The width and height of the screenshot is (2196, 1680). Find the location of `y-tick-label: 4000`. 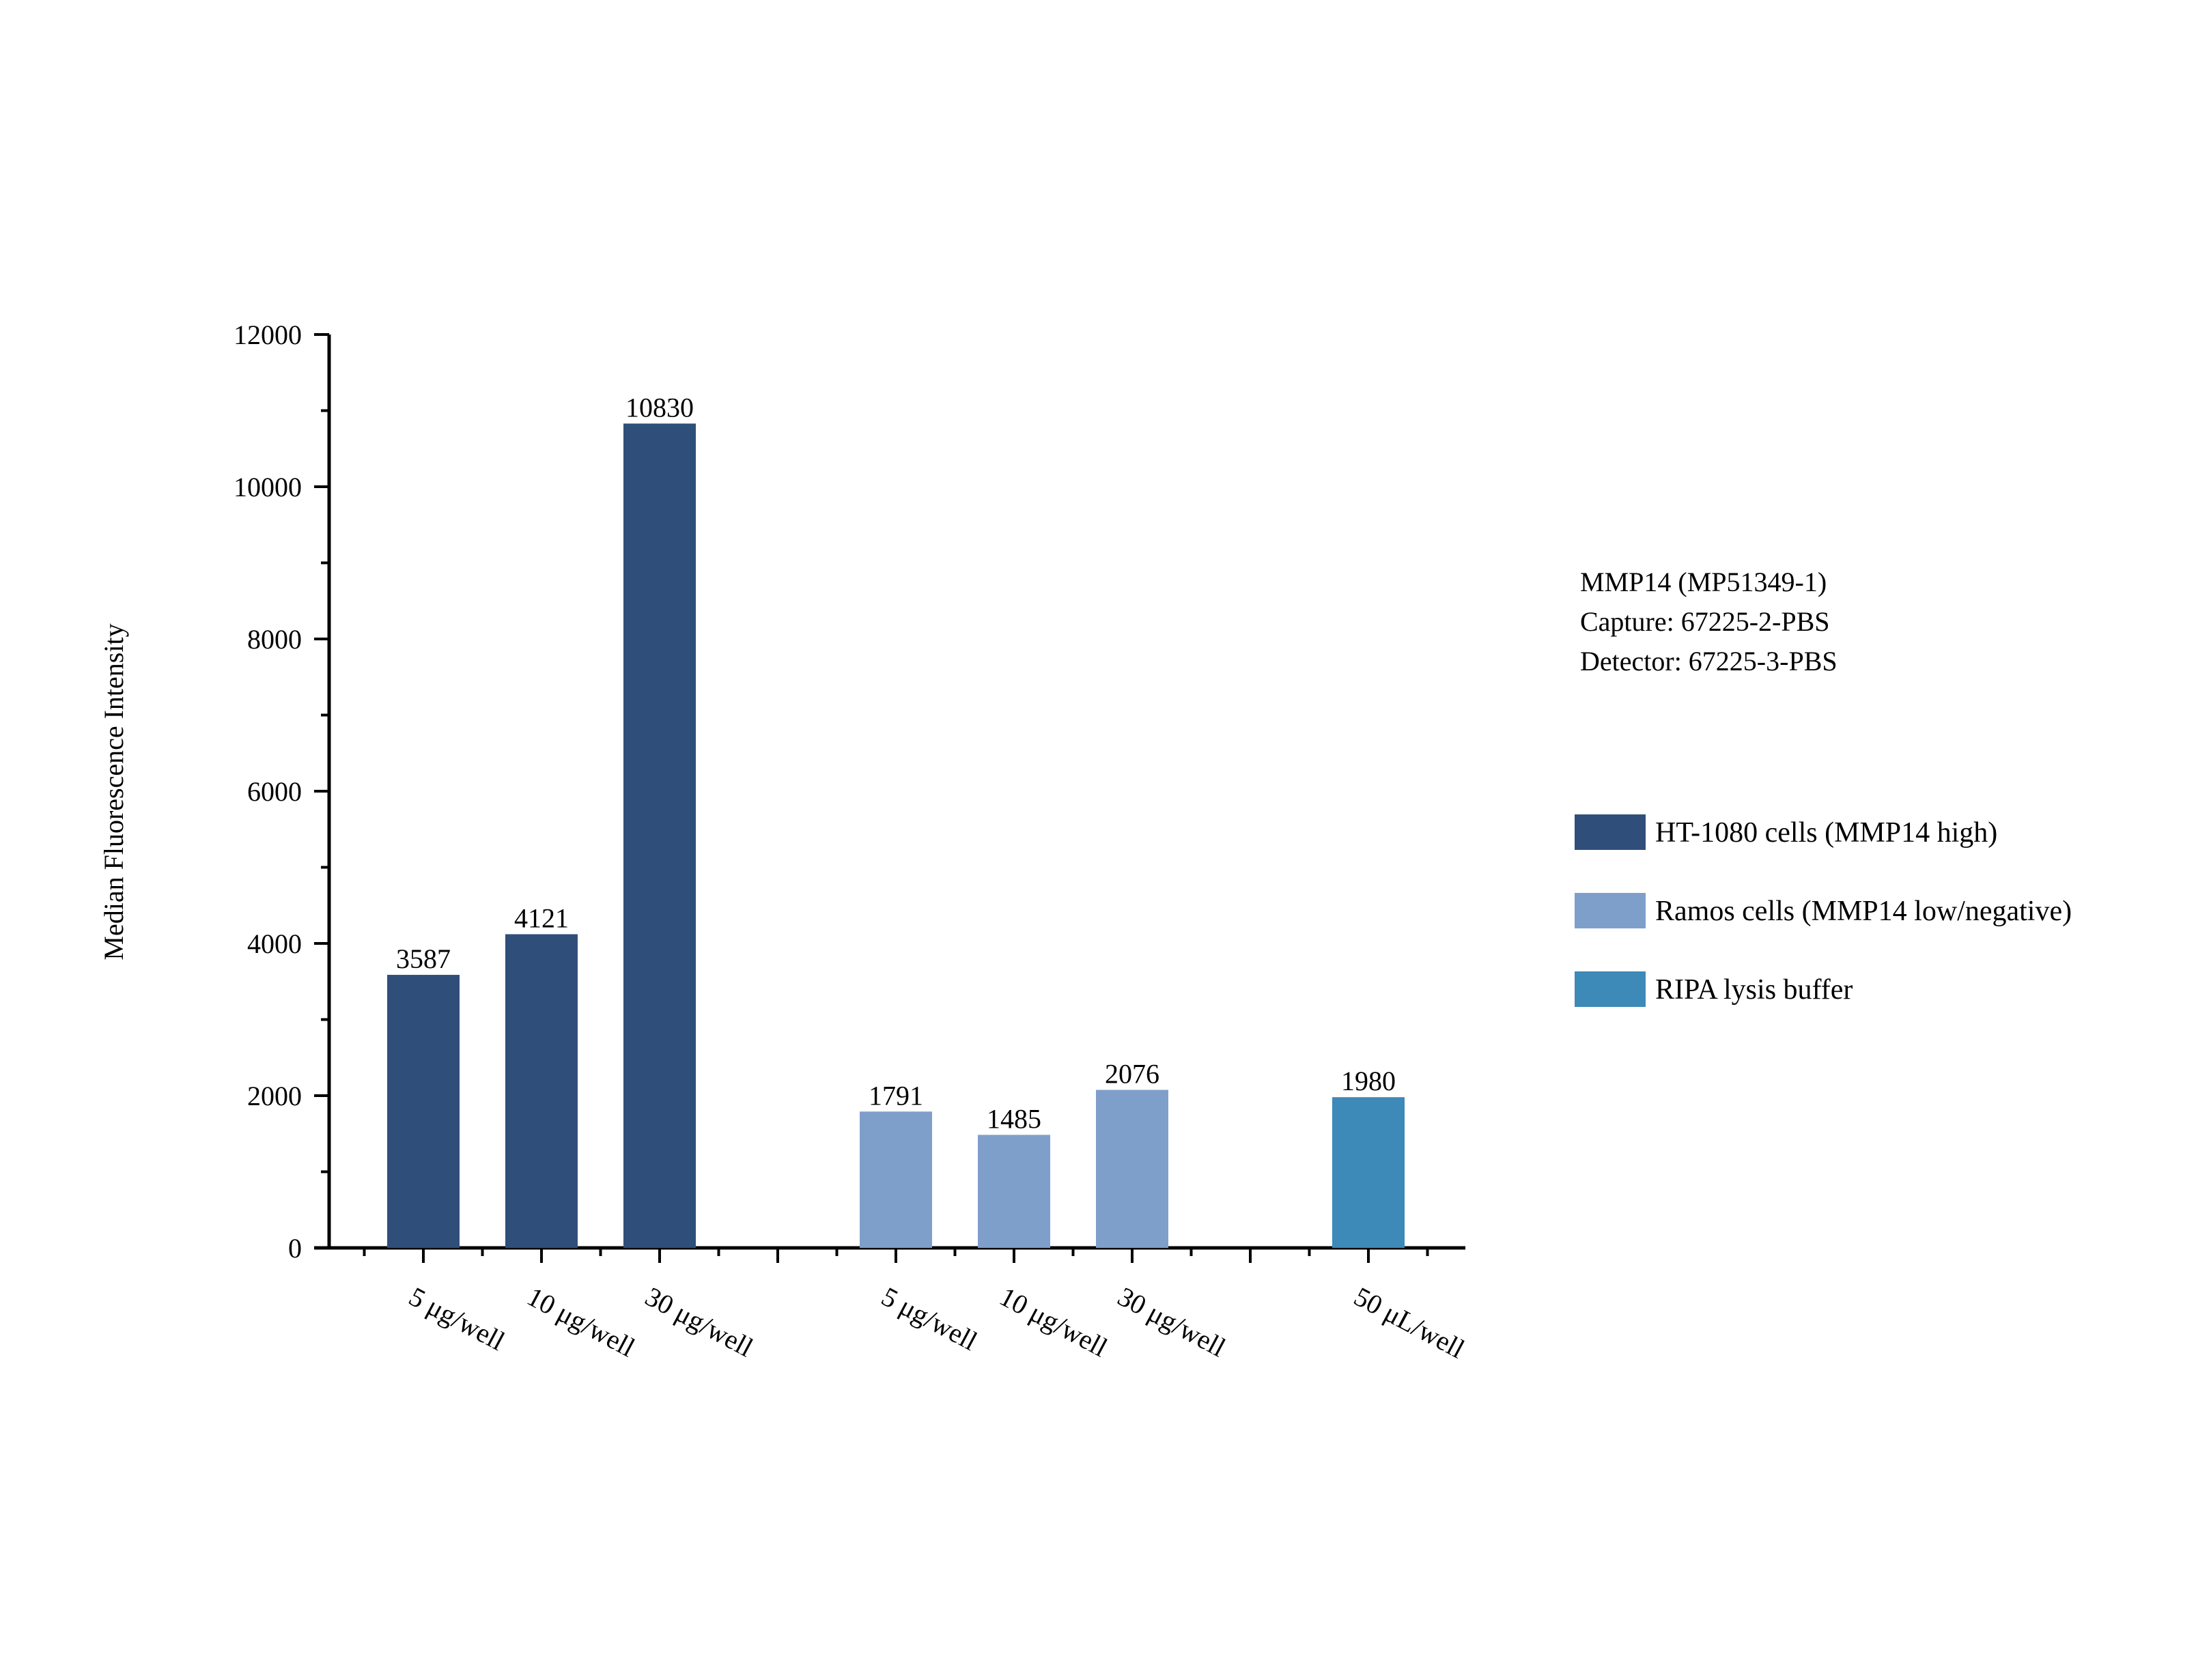

y-tick-label: 4000 is located at coordinates (274, 943).